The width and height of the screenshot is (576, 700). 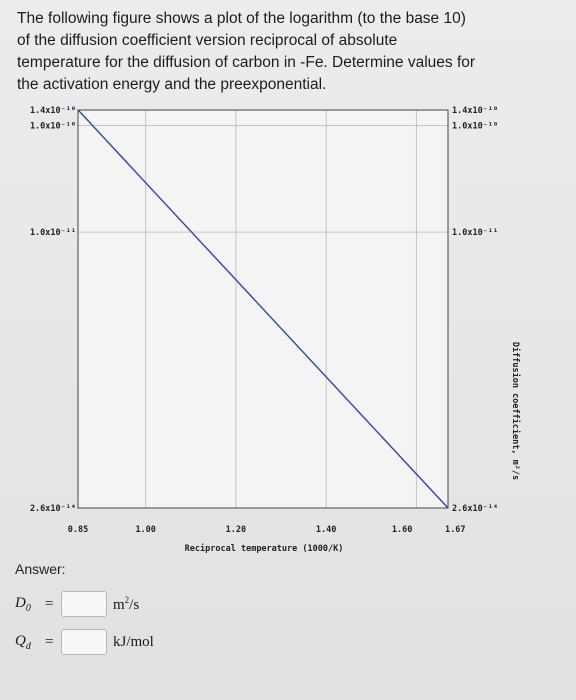 I want to click on d0-var: D, so click(x=20, y=602).